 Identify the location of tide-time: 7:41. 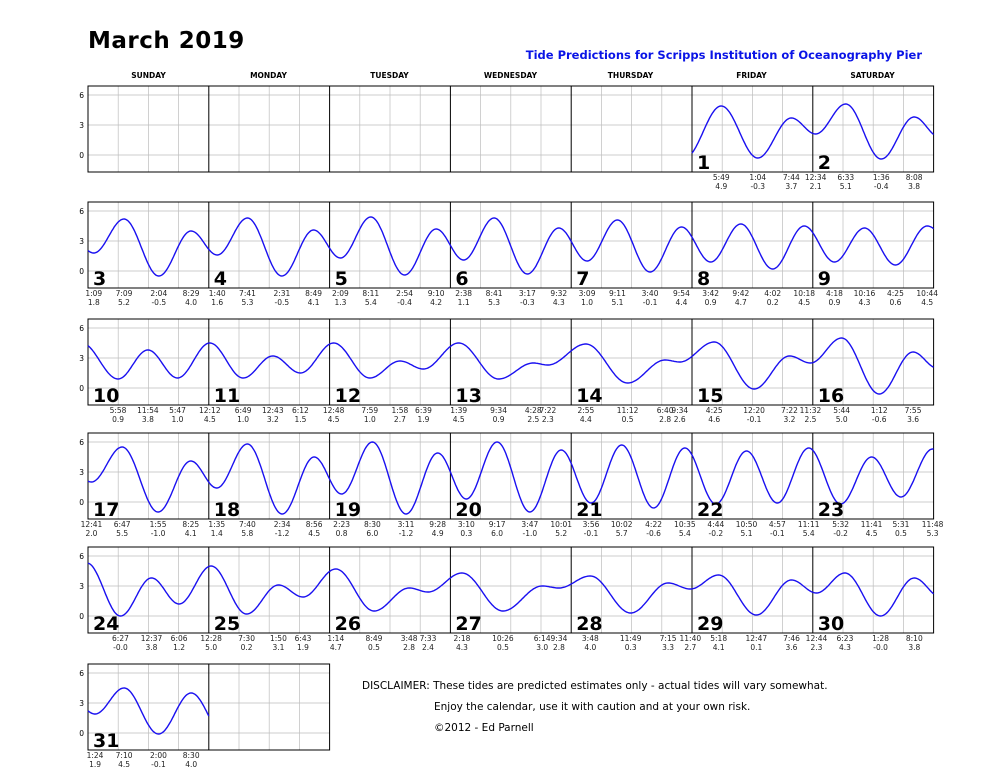
(247, 293).